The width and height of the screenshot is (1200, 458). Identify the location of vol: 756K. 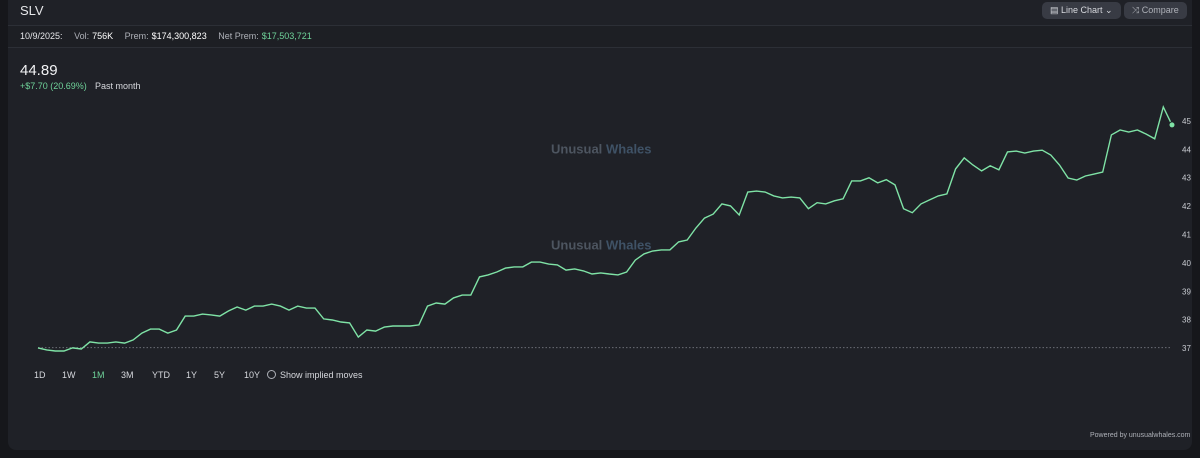
(103, 36).